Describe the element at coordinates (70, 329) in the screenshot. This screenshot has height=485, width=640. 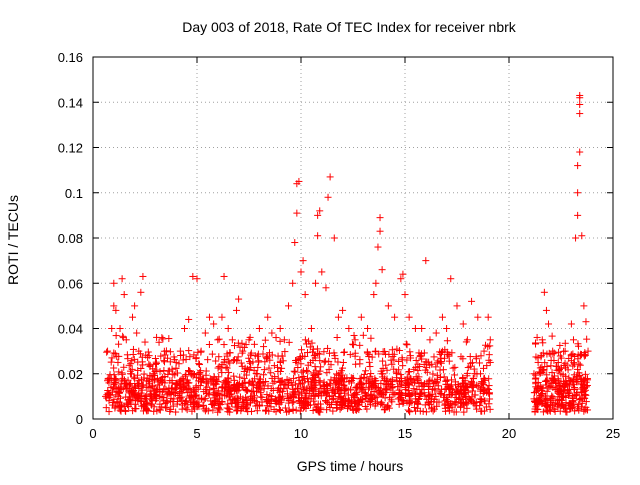
I see `y-tick-label: 0.04` at that location.